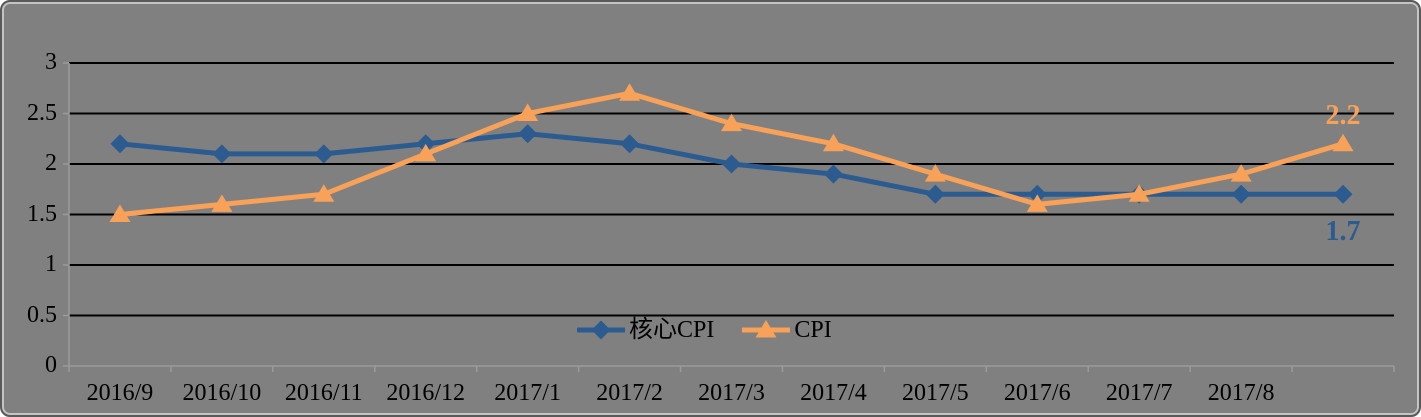 The width and height of the screenshot is (1421, 417). What do you see at coordinates (935, 393) in the screenshot?
I see `x-tick-label: 2017/5` at bounding box center [935, 393].